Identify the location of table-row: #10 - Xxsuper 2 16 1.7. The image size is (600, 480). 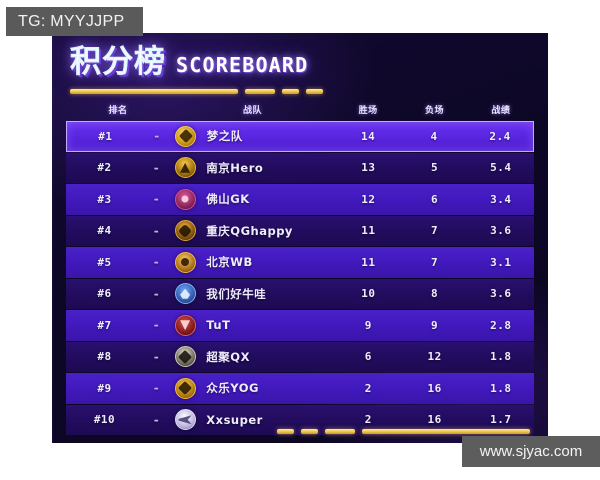
(300, 419).